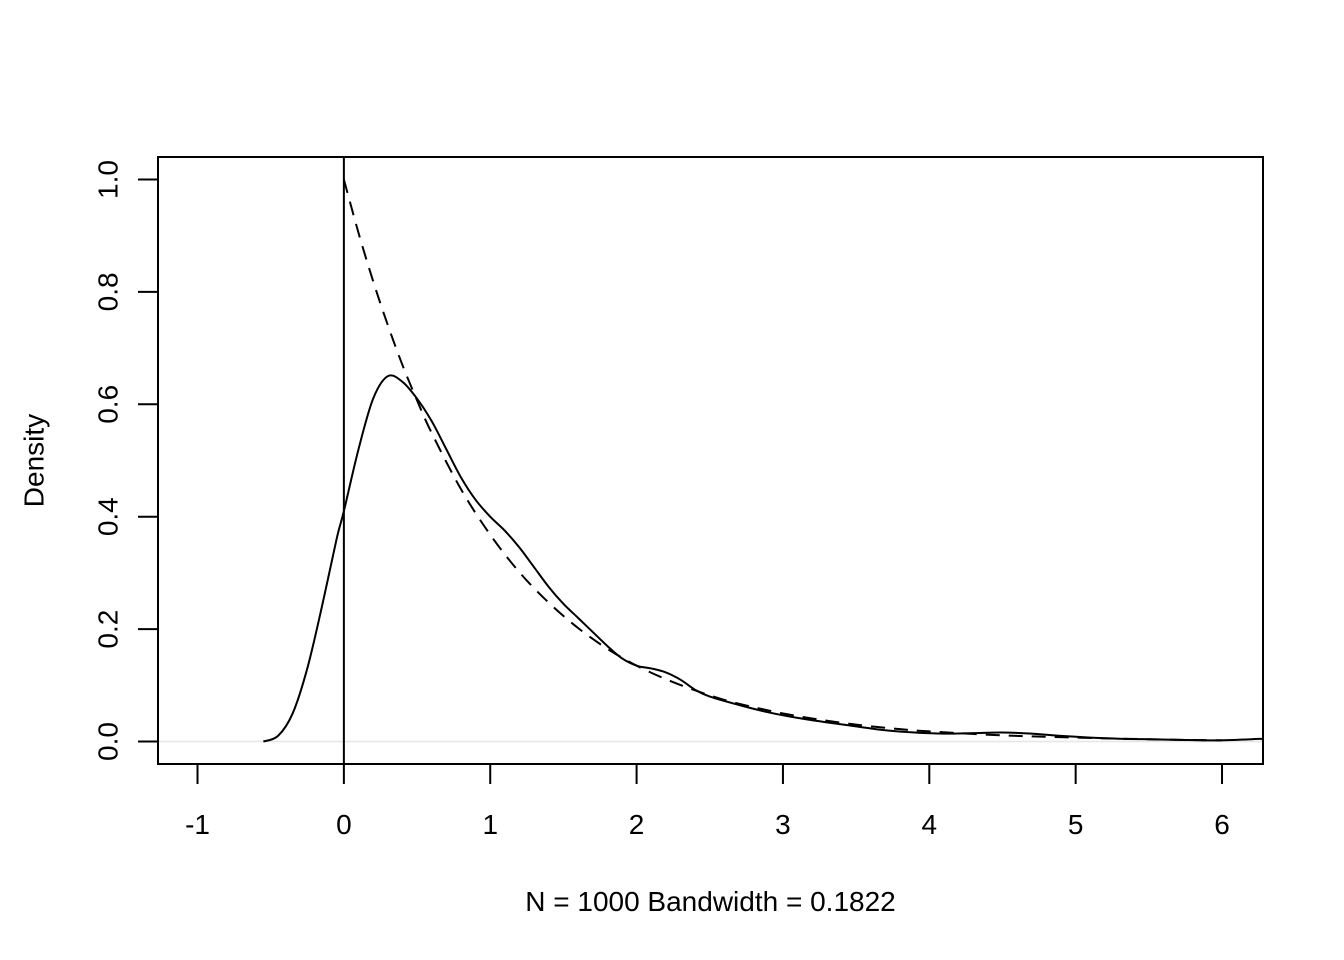 This screenshot has width=1344, height=960. I want to click on y-tick-label: 0.2, so click(107, 629).